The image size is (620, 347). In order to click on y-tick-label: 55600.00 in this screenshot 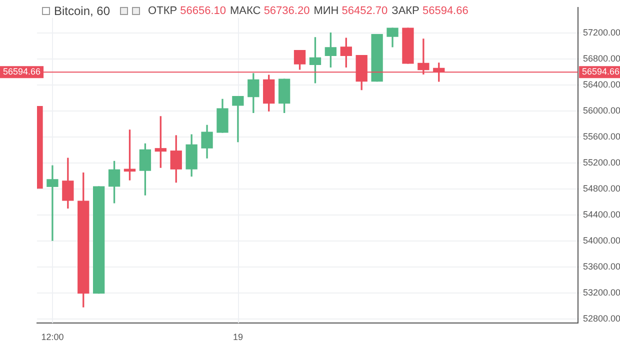, I will do `click(601, 136)`.